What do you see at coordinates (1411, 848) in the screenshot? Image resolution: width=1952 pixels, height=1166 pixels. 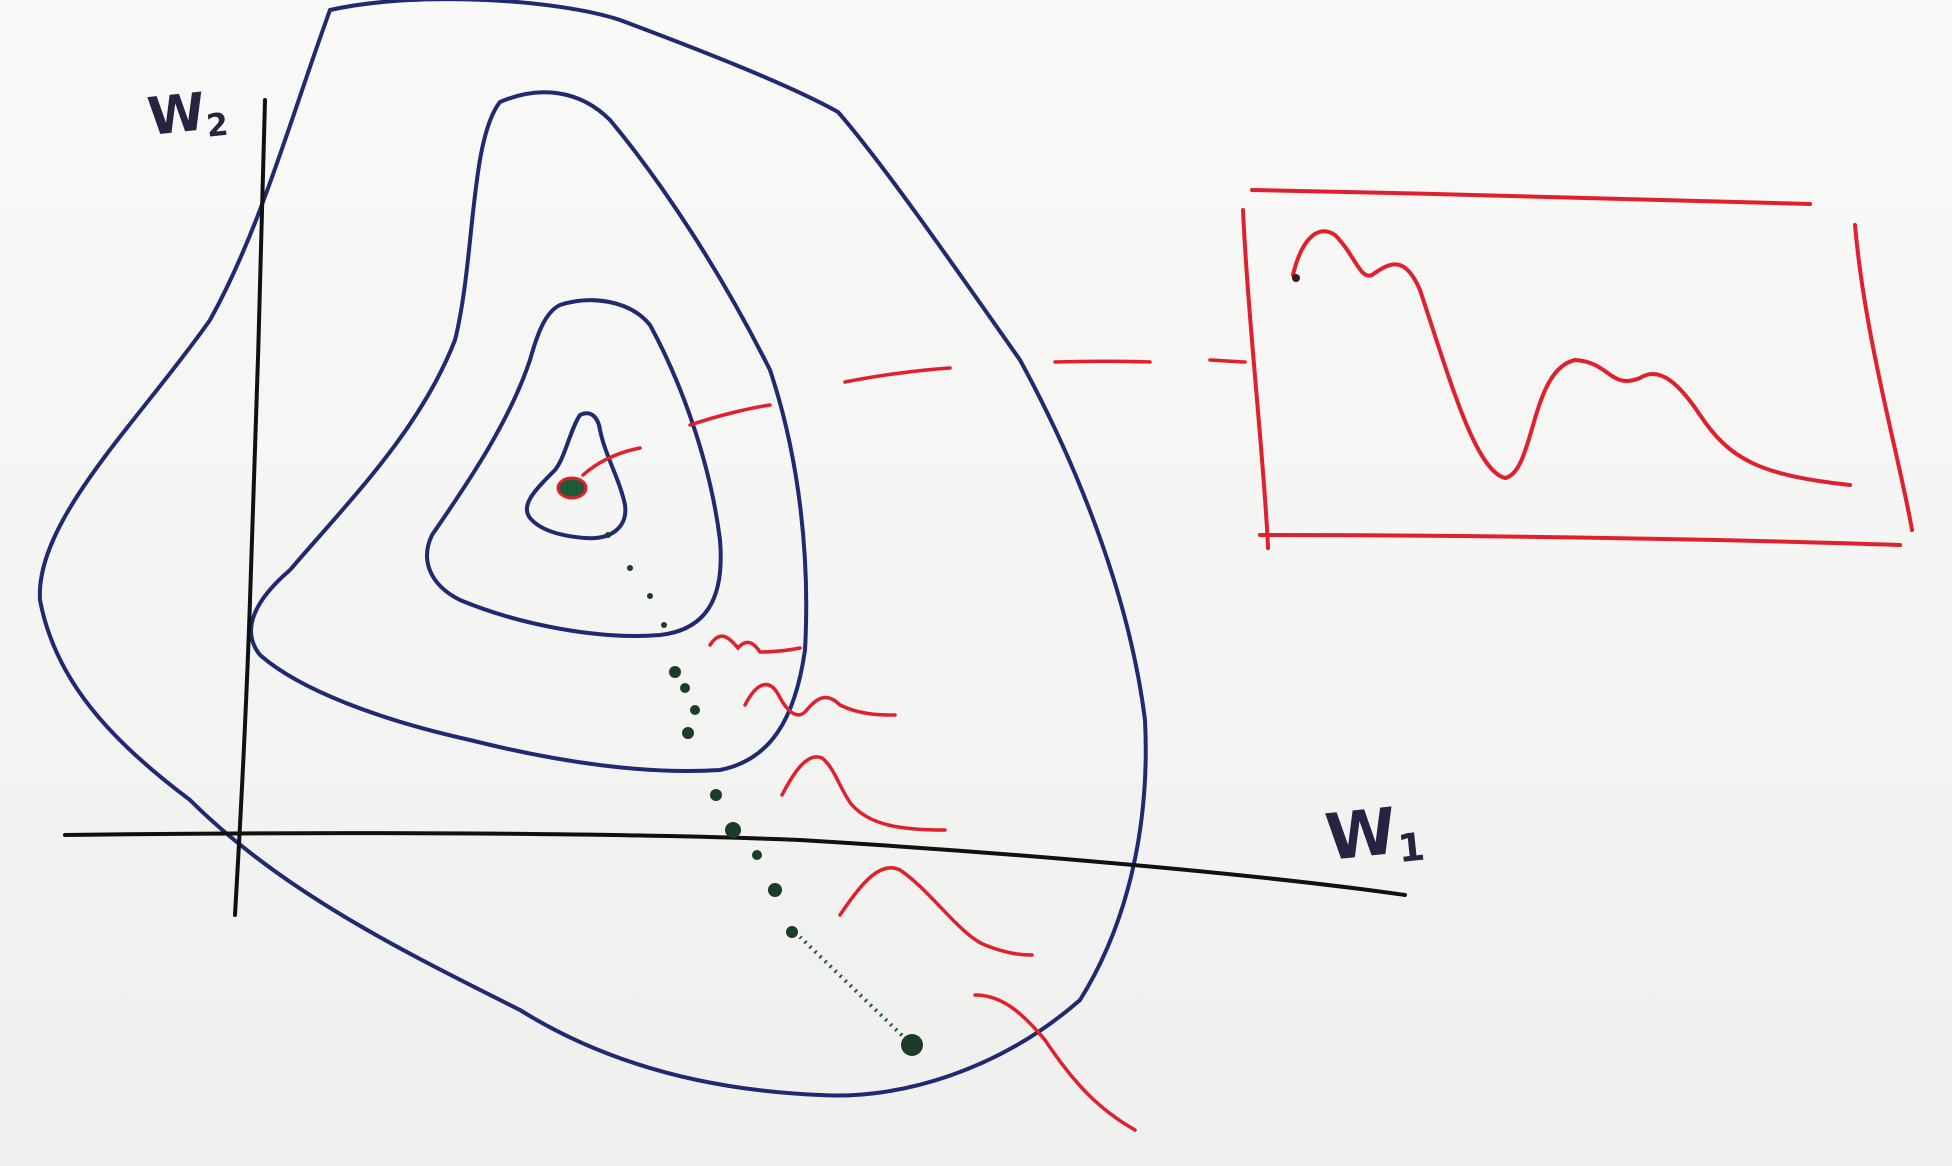 I see `axis-label-w1-sub: 1` at bounding box center [1411, 848].